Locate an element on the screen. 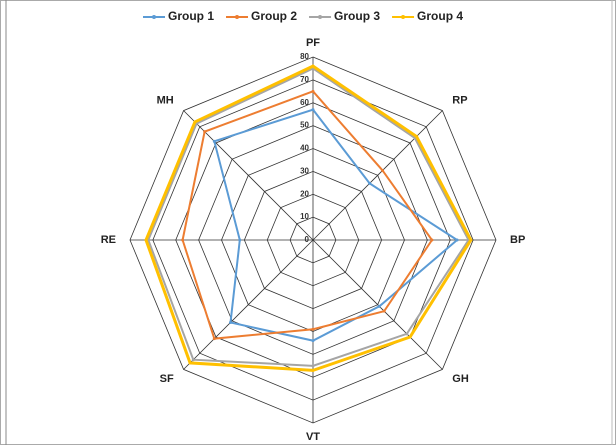 This screenshot has height=445, width=616. legend-label: Group 4 is located at coordinates (440, 16).